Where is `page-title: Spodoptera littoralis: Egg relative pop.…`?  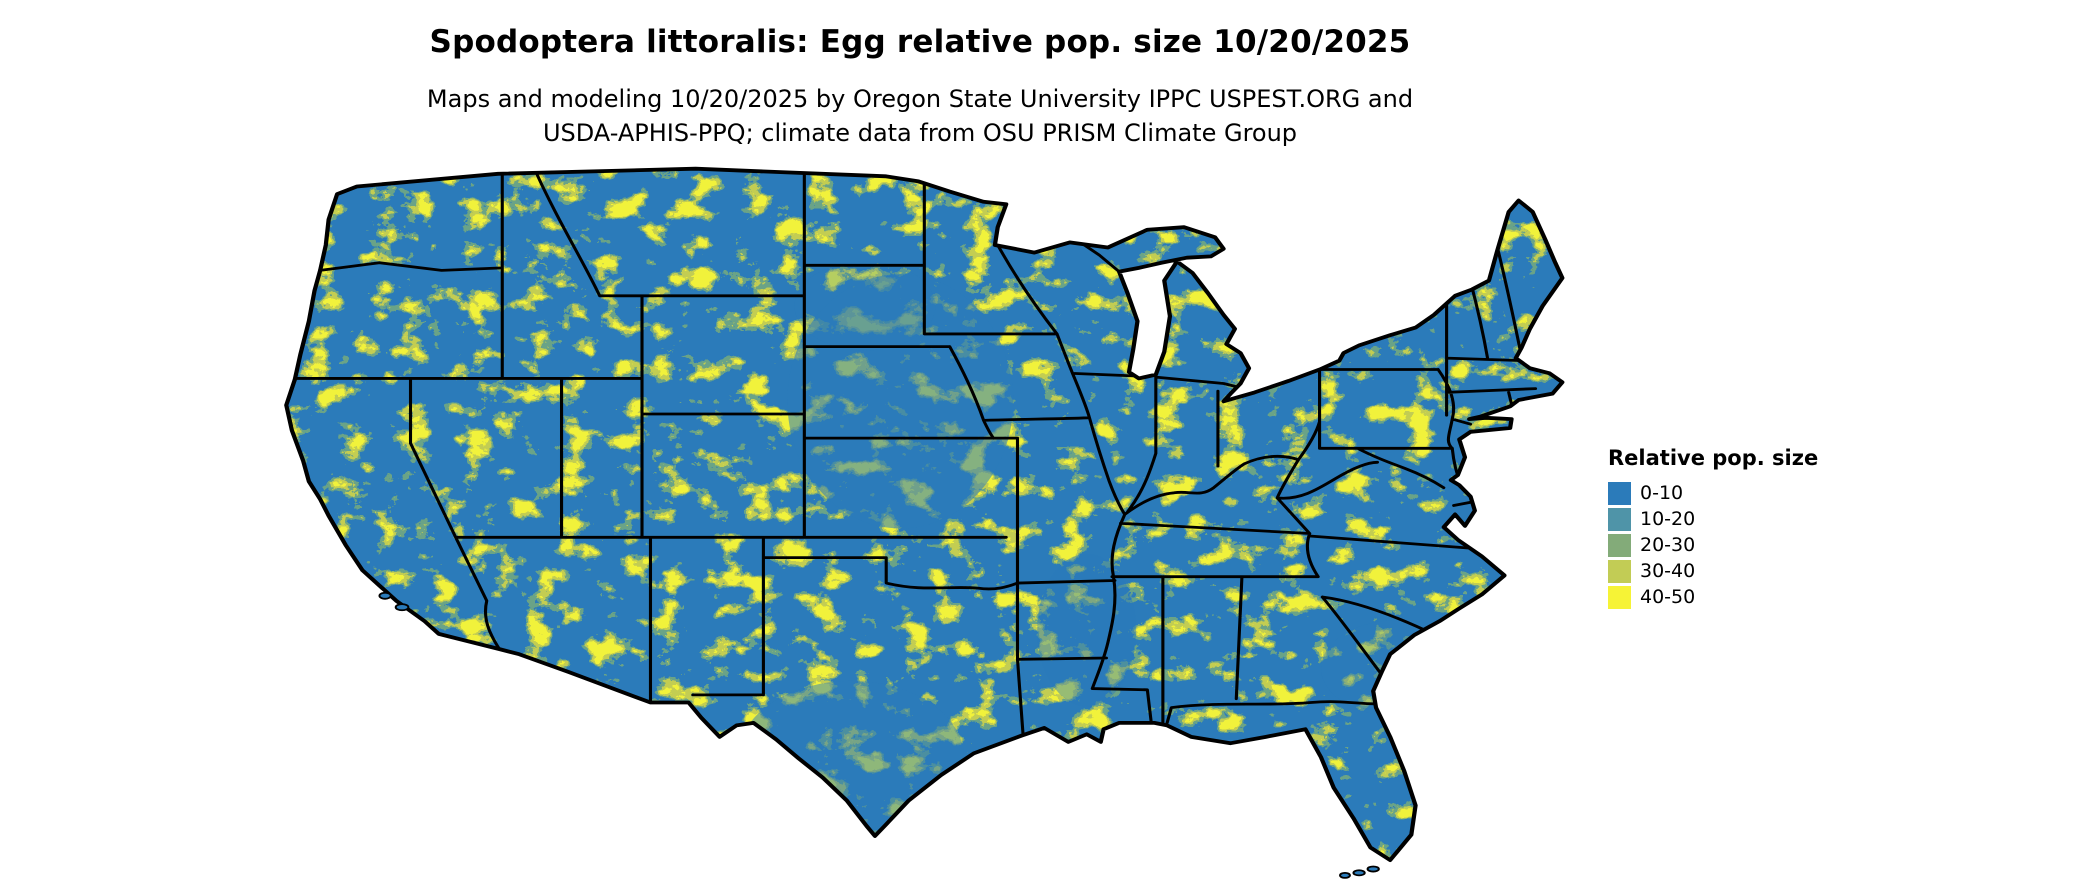 page-title: Spodoptera littoralis: Egg relative pop.… is located at coordinates (920, 42).